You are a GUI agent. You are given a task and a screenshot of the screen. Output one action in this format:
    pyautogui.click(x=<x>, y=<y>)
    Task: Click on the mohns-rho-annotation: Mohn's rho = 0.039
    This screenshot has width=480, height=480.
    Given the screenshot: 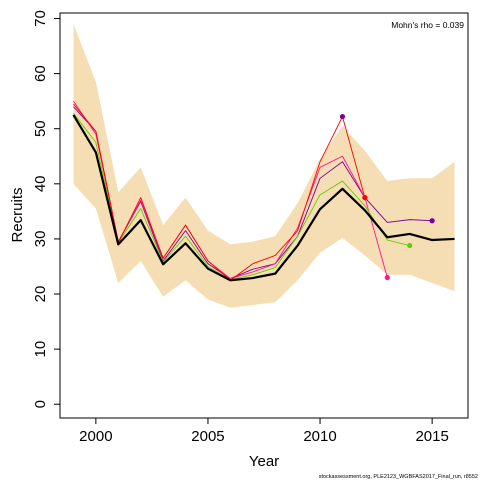 What is the action you would take?
    pyautogui.click(x=427, y=25)
    